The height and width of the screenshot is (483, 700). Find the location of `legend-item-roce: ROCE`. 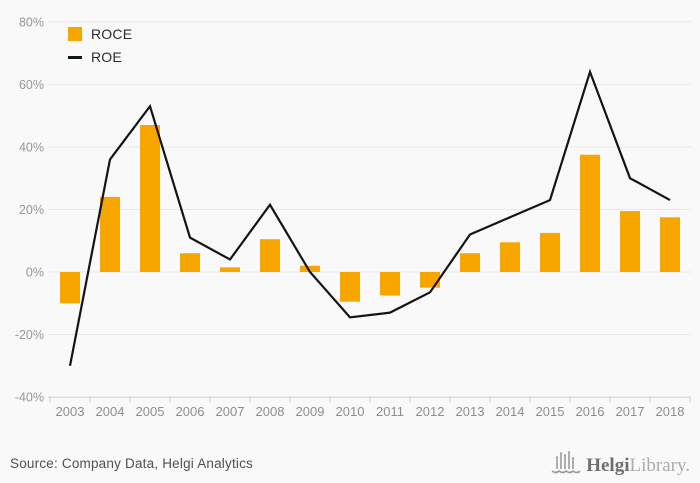

legend-item-roce: ROCE is located at coordinates (100, 34).